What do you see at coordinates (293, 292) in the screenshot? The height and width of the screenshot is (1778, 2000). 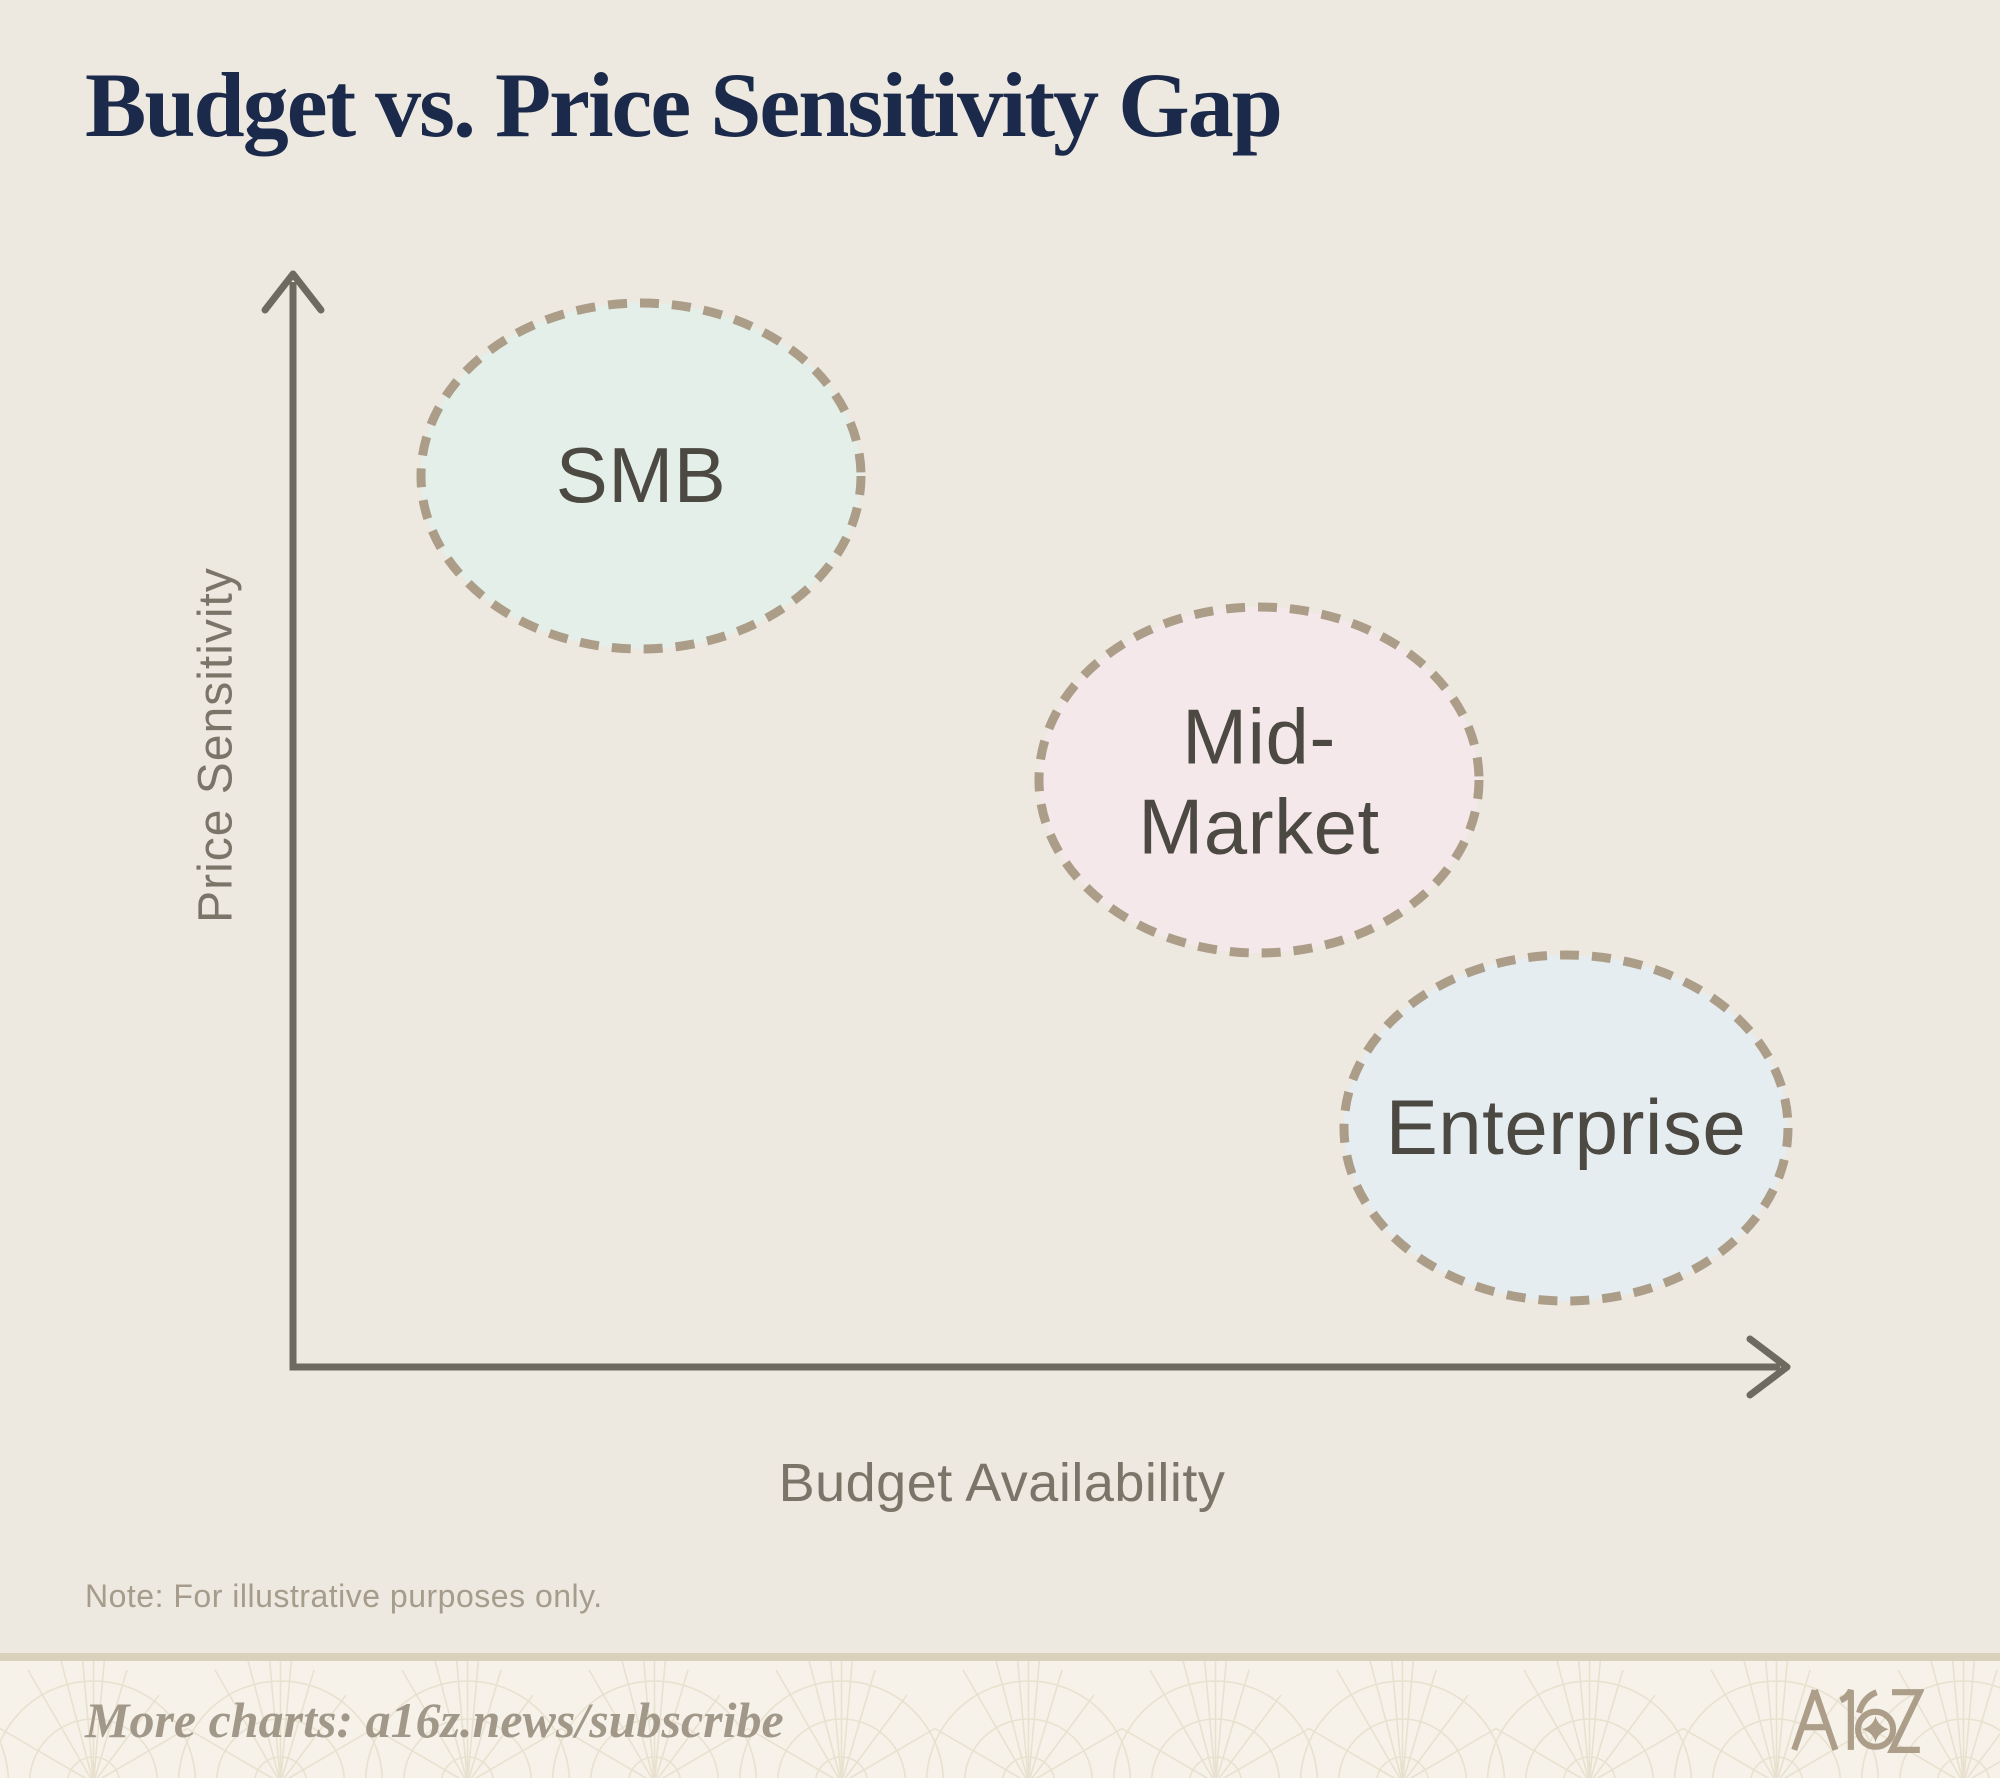 I see `y-axis-arrowhead-icon` at bounding box center [293, 292].